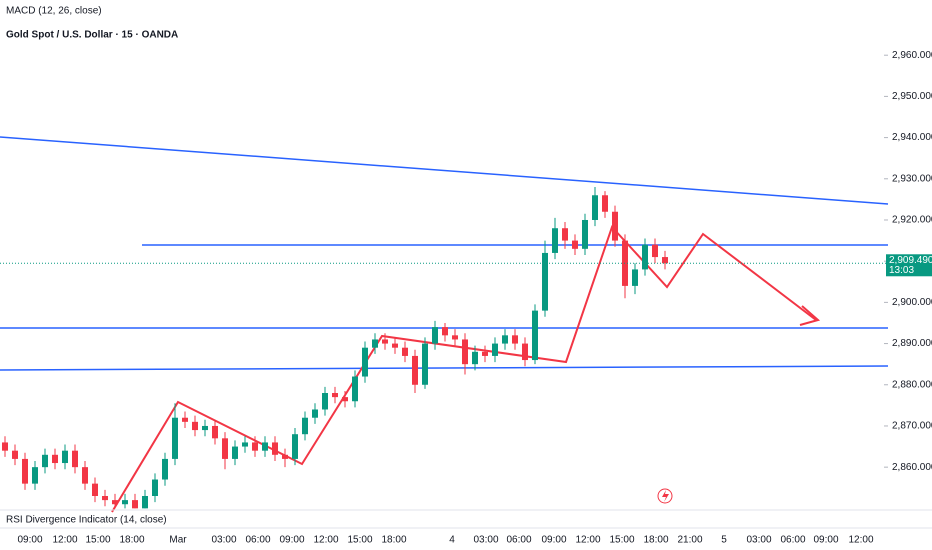  What do you see at coordinates (912, 55) in the screenshot?
I see `y-tick-label: 2,960.000` at bounding box center [912, 55].